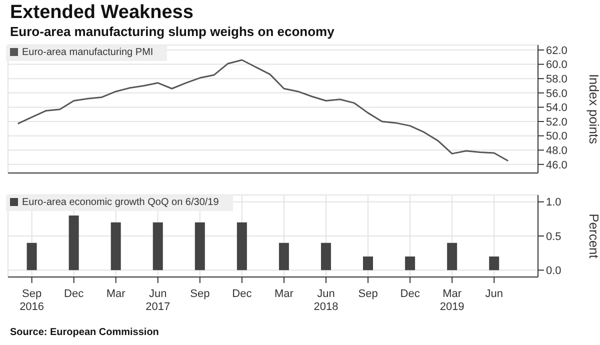 The width and height of the screenshot is (600, 345). What do you see at coordinates (557, 94) in the screenshot?
I see `y-tick-label: 56.0` at bounding box center [557, 94].